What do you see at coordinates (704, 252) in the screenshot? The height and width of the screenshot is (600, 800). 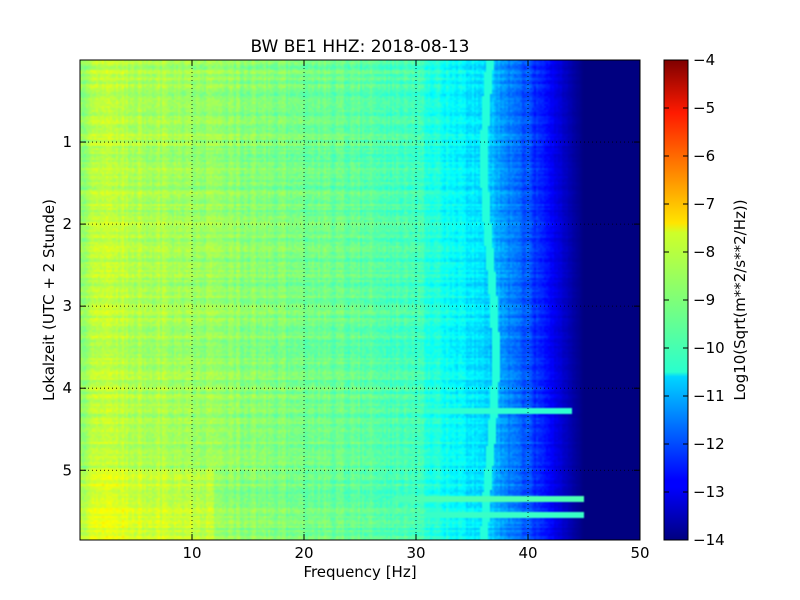 I see `colorbar-tick-label: −8` at bounding box center [704, 252].